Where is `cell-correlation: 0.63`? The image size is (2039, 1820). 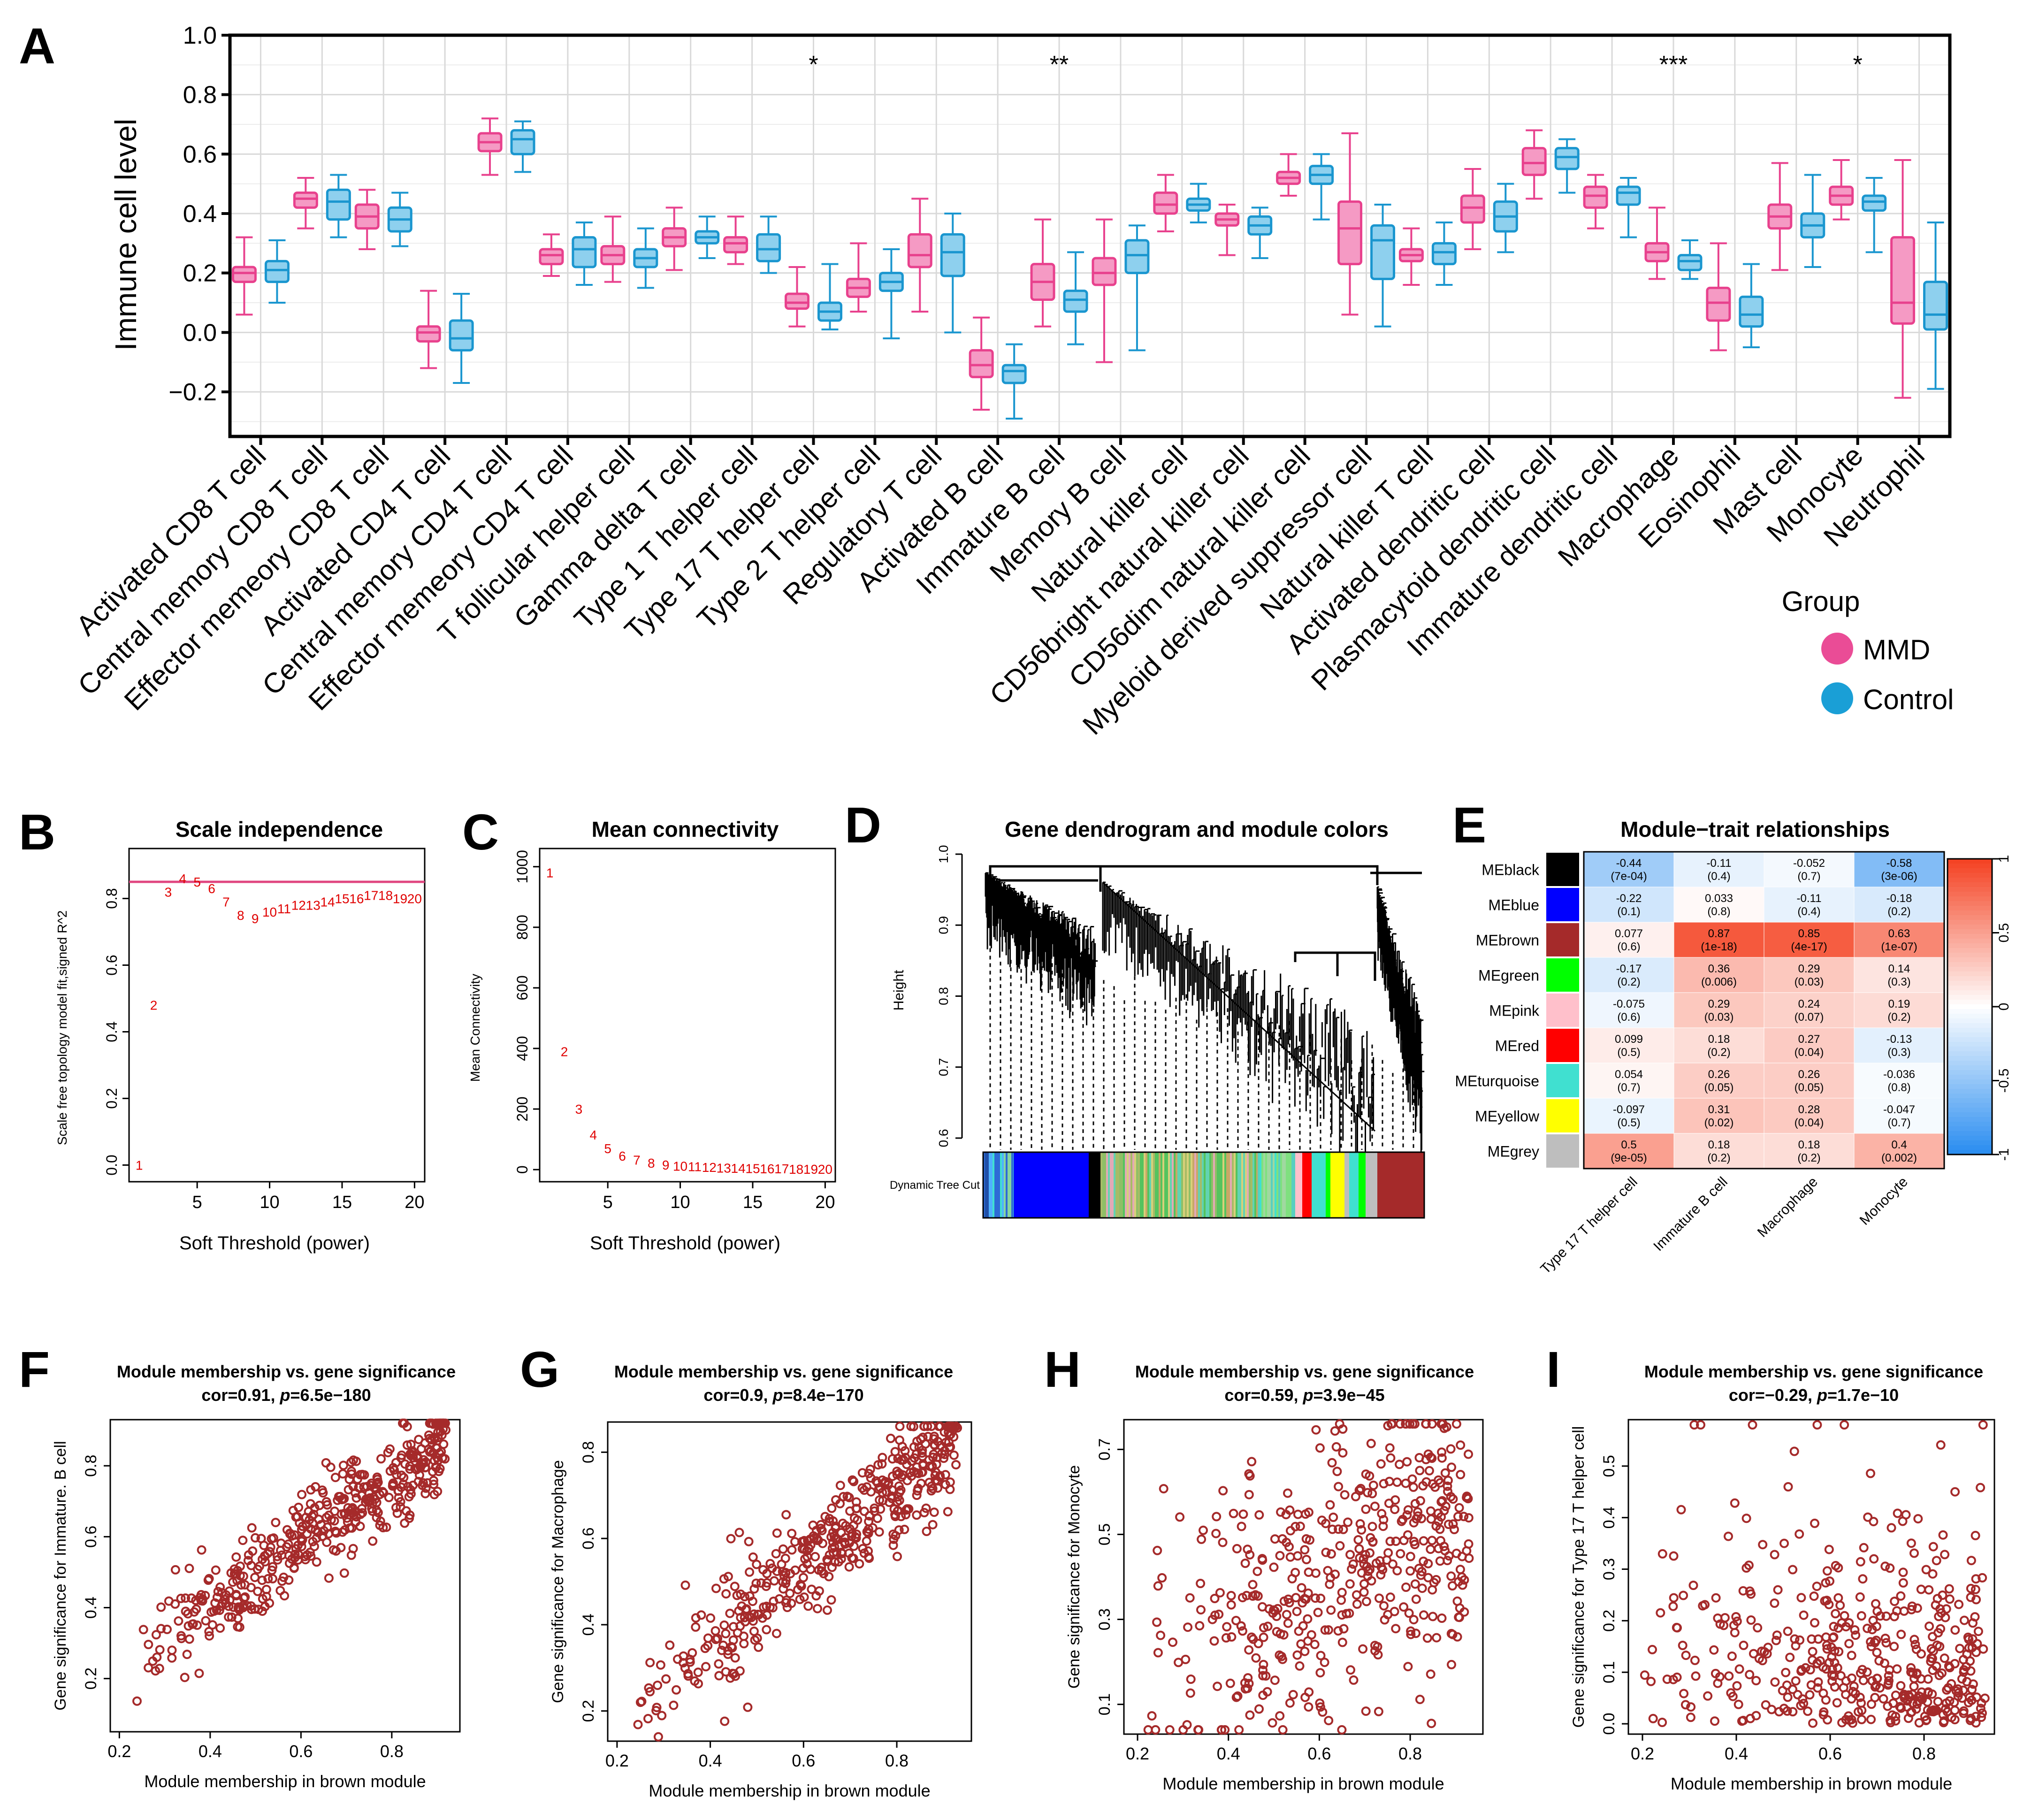
cell-correlation: 0.63 is located at coordinates (1899, 933).